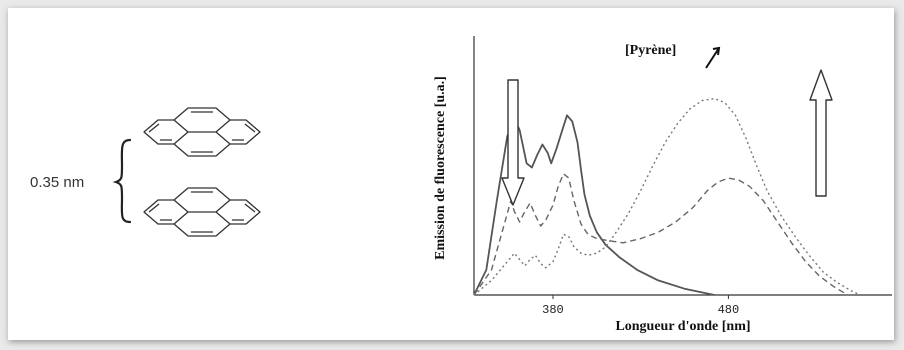  What do you see at coordinates (202, 172) in the screenshot?
I see `pyrene-dimer-structure` at bounding box center [202, 172].